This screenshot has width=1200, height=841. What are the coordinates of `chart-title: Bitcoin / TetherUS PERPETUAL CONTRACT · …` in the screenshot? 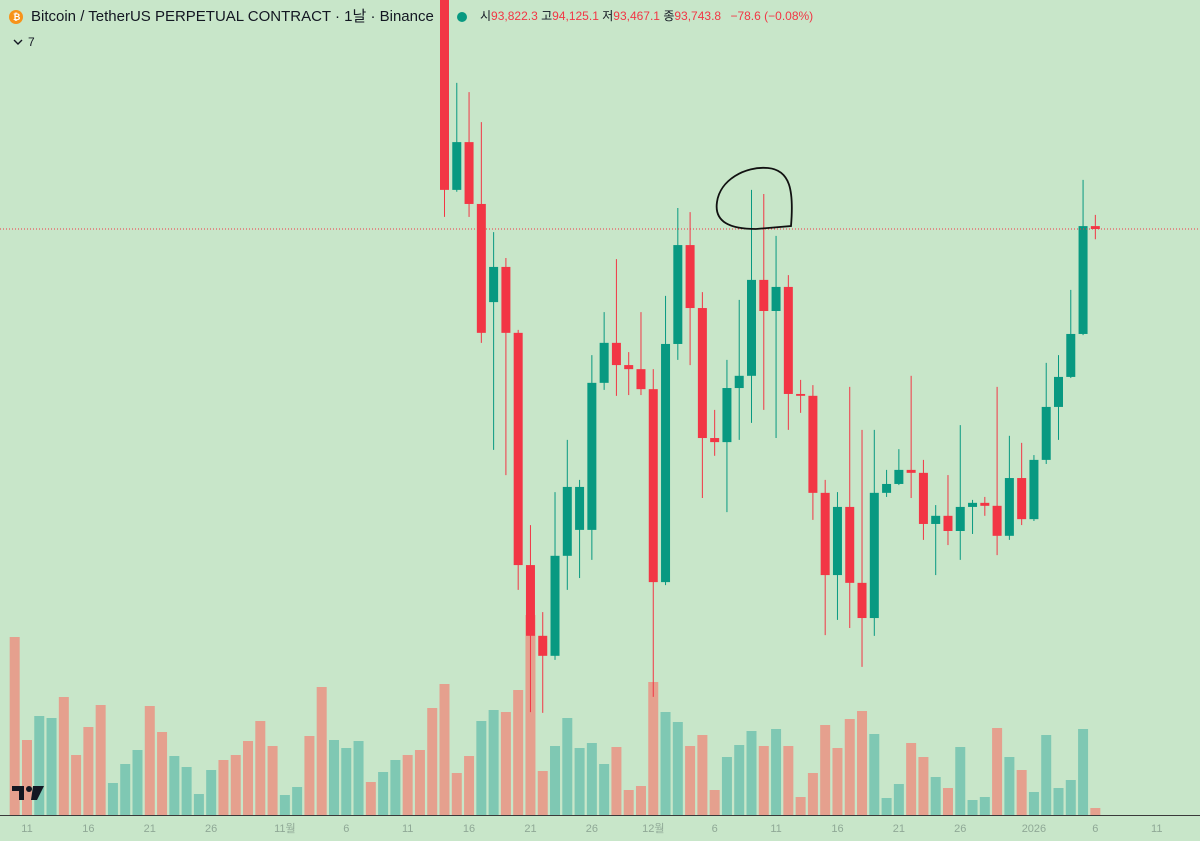 It's located at (232, 16).